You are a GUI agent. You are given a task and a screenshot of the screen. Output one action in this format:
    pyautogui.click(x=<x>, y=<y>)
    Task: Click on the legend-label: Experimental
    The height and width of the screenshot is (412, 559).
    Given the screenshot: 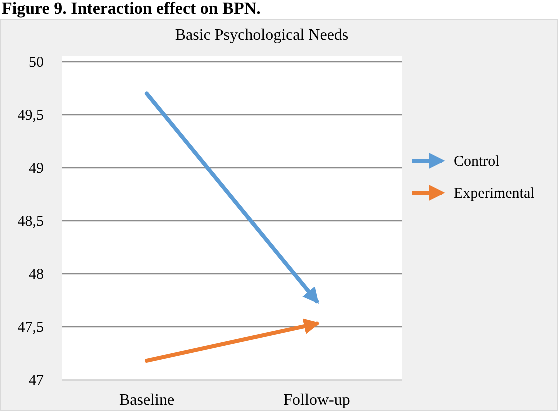 What is the action you would take?
    pyautogui.click(x=494, y=194)
    